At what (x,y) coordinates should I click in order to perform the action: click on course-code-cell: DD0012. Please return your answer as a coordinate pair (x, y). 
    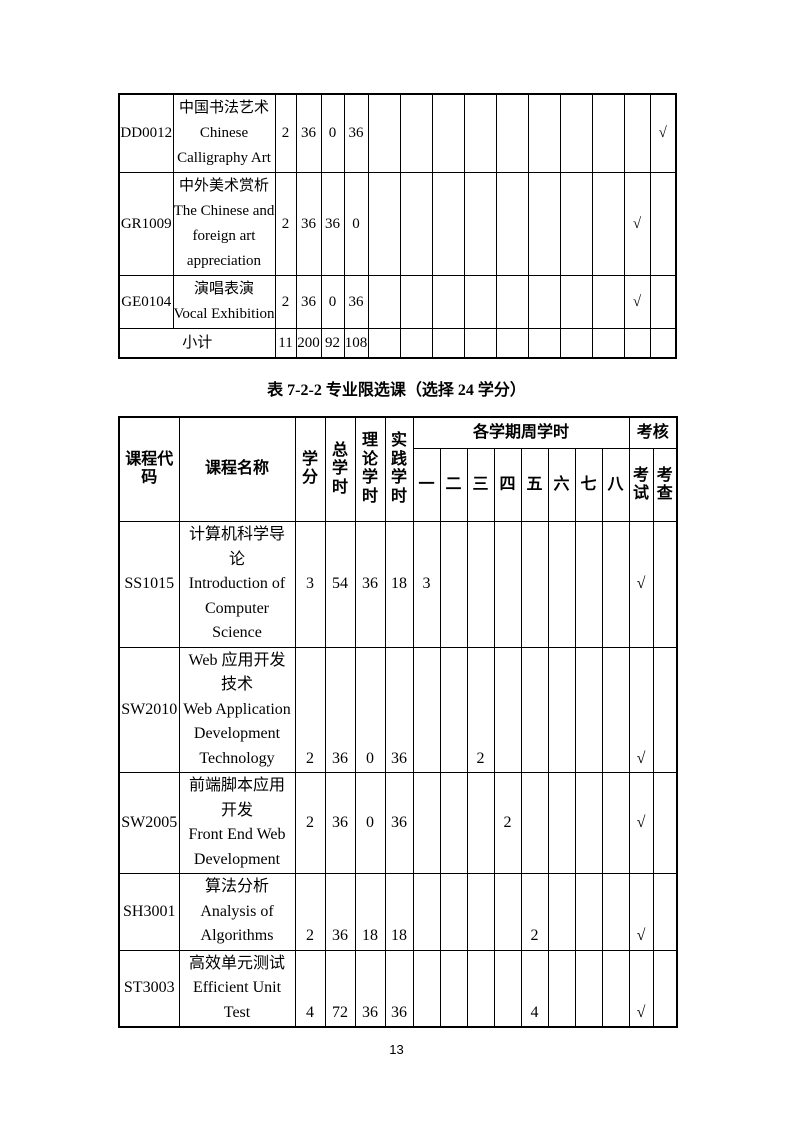
    Looking at the image, I should click on (146, 133).